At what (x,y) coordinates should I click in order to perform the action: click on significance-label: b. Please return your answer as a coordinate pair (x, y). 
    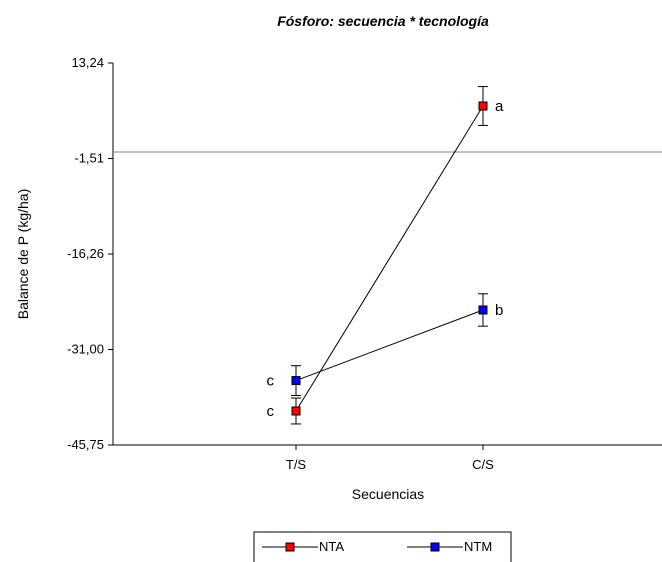
    Looking at the image, I should click on (499, 310).